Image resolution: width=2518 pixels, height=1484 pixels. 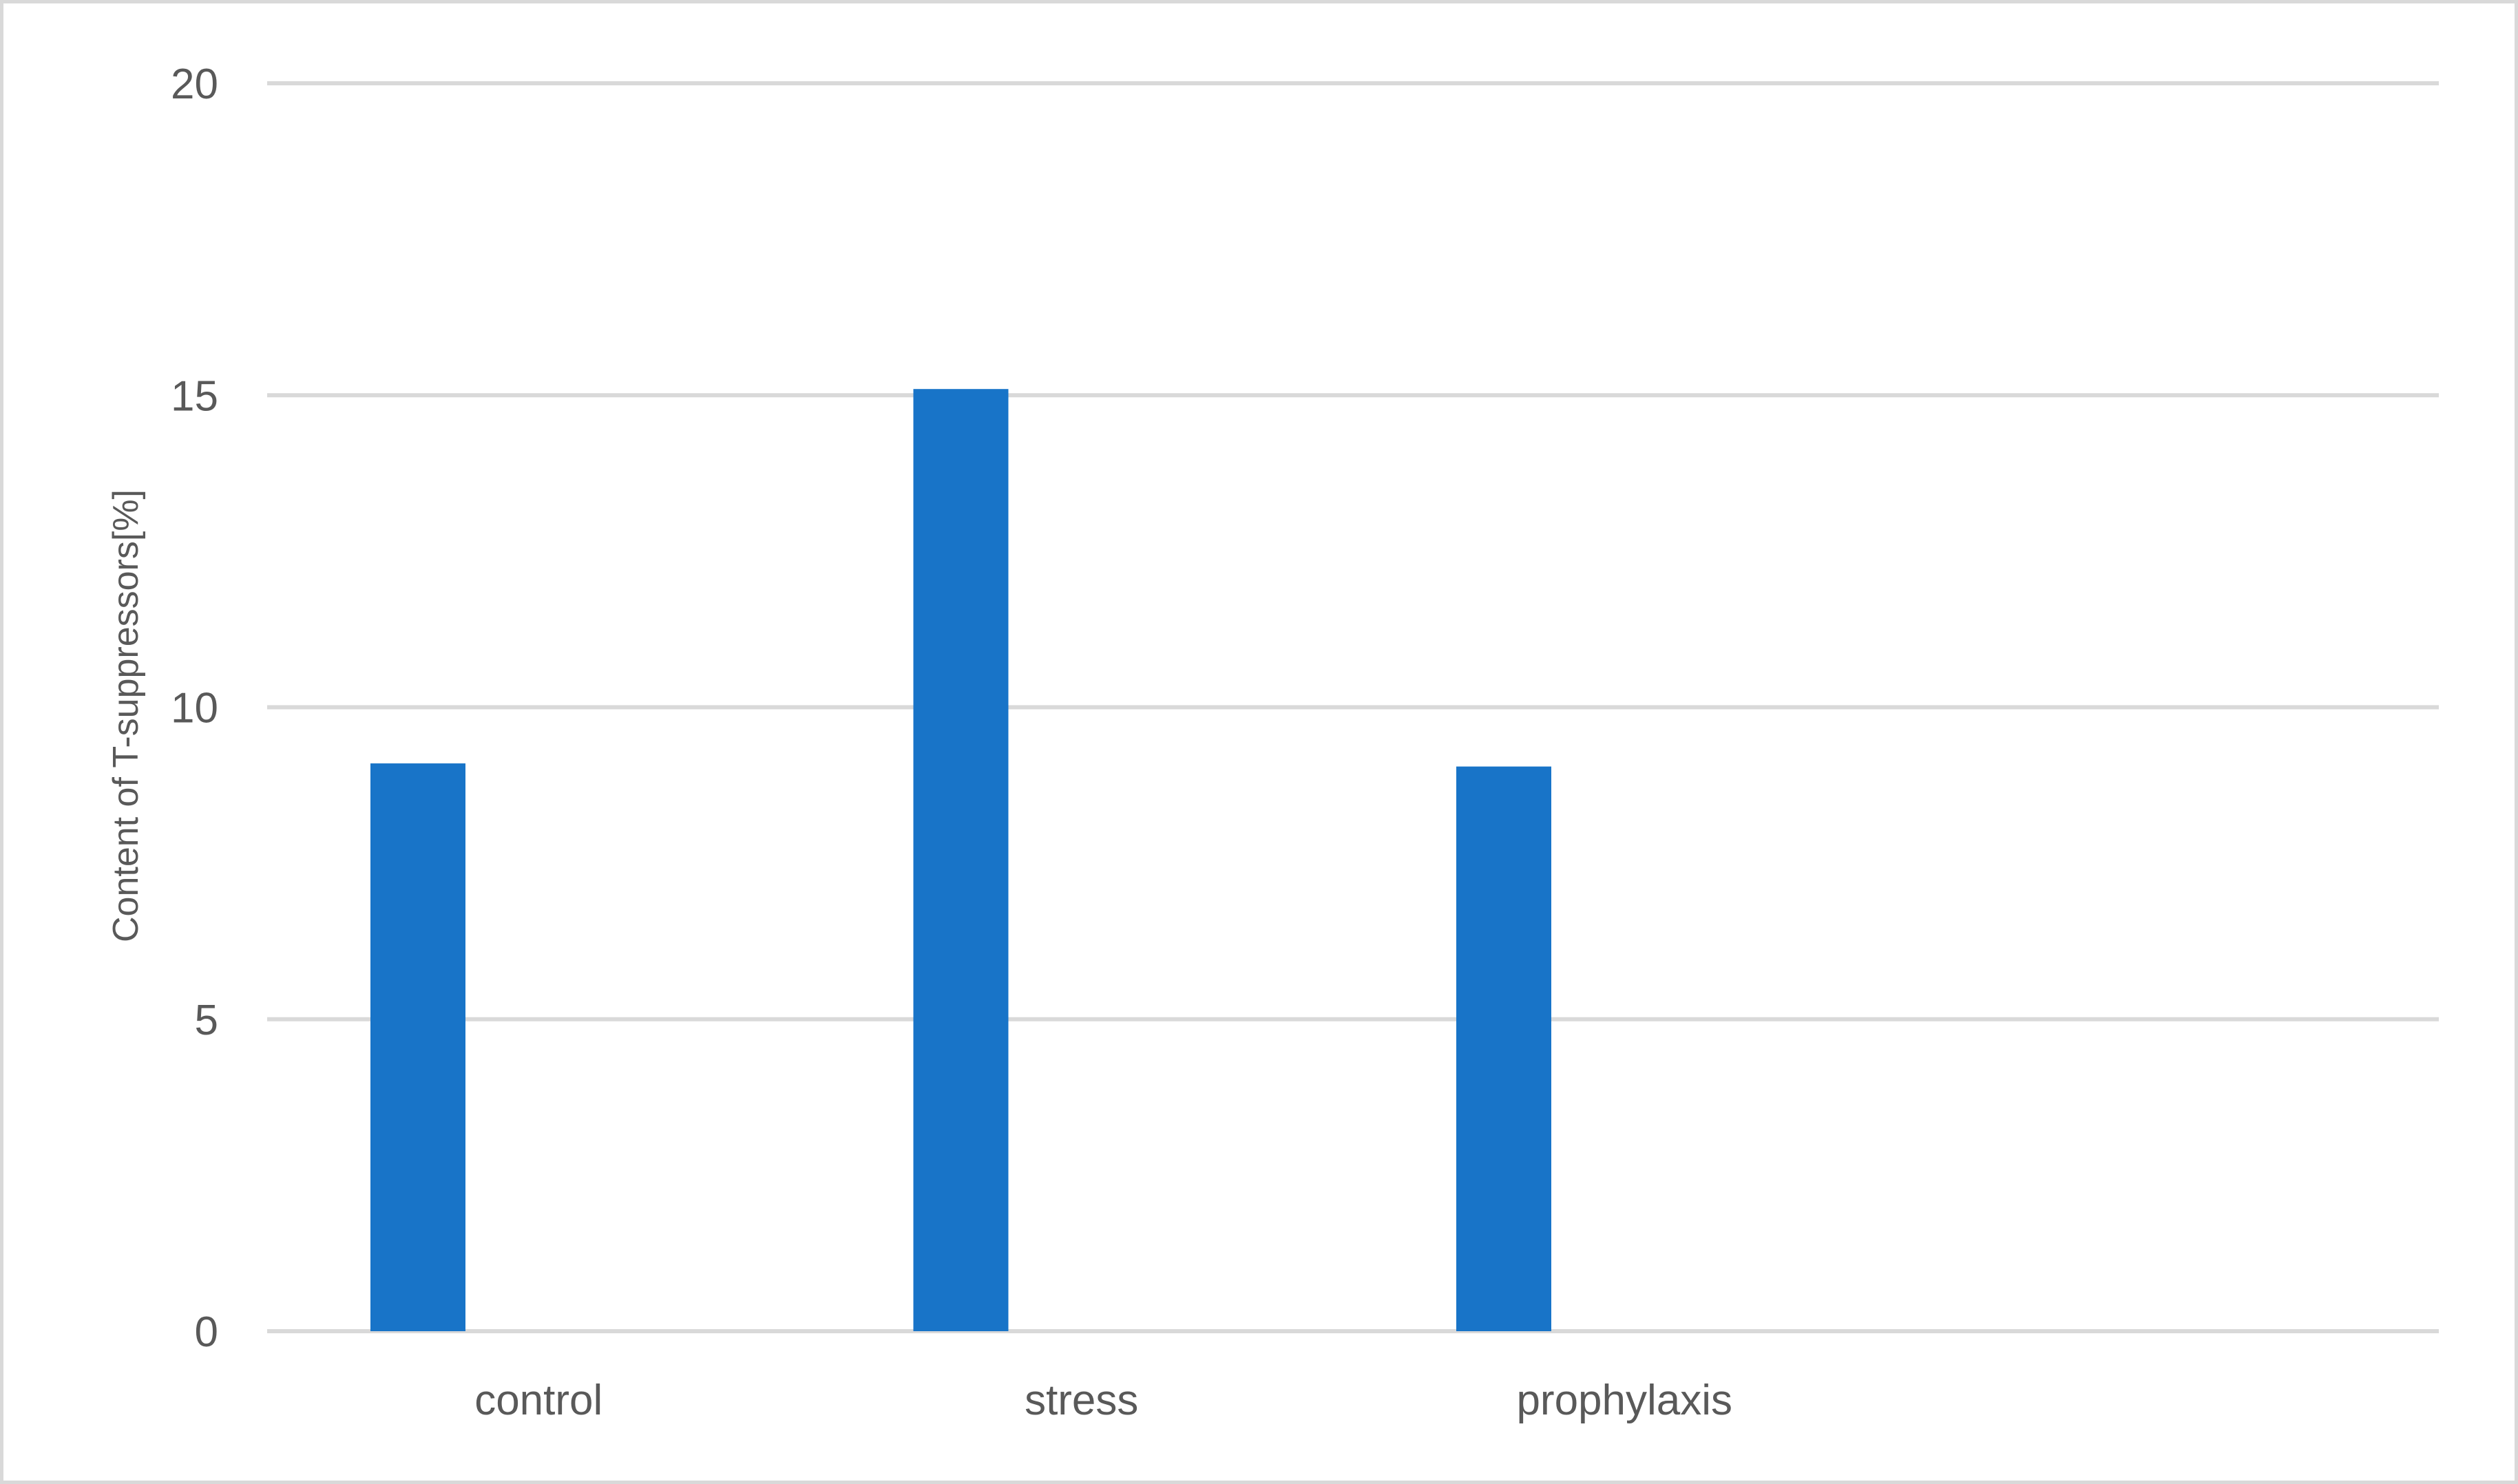 I want to click on x-category-label-prophylaxis: prophylaxis, so click(x=1624, y=1400).